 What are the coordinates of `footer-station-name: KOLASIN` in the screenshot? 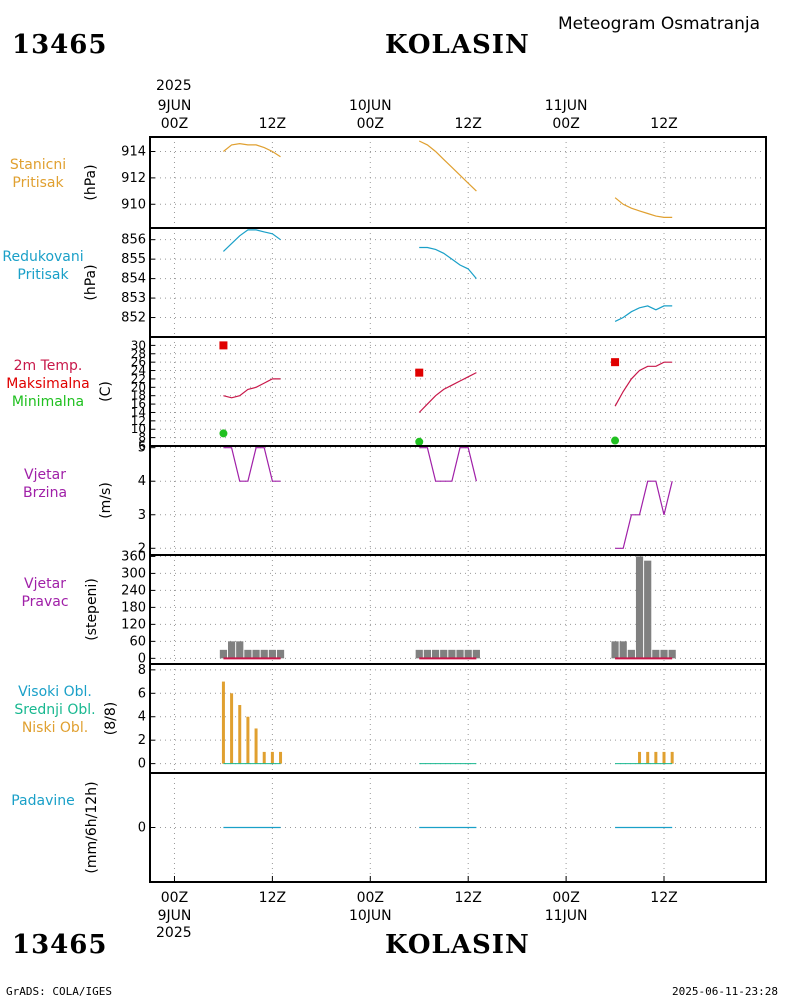 It's located at (457, 945).